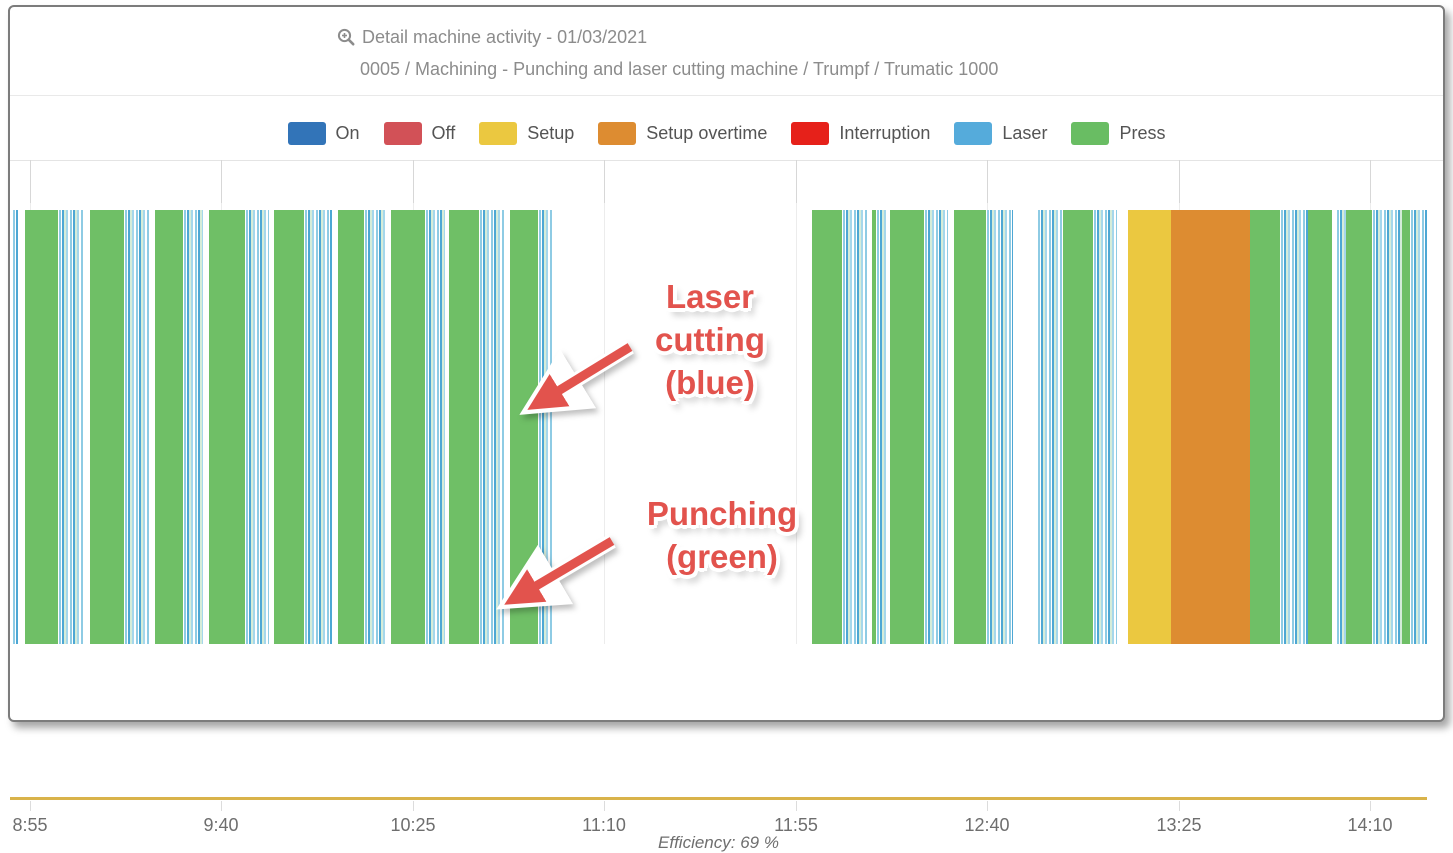  Describe the element at coordinates (1149, 427) in the screenshot. I see `segment-setup` at that location.